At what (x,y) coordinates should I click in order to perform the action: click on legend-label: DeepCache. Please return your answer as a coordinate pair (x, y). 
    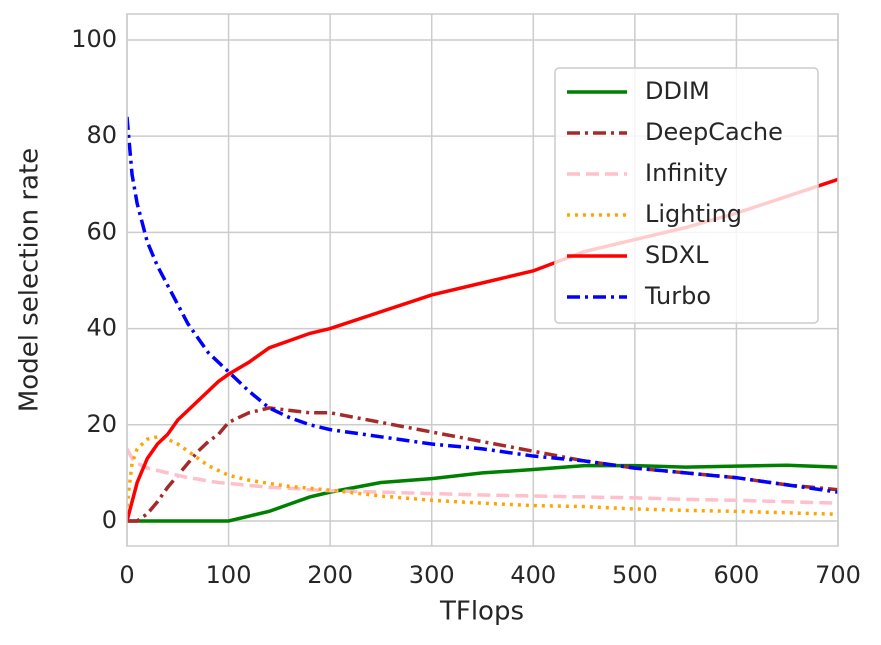
    Looking at the image, I should click on (714, 132).